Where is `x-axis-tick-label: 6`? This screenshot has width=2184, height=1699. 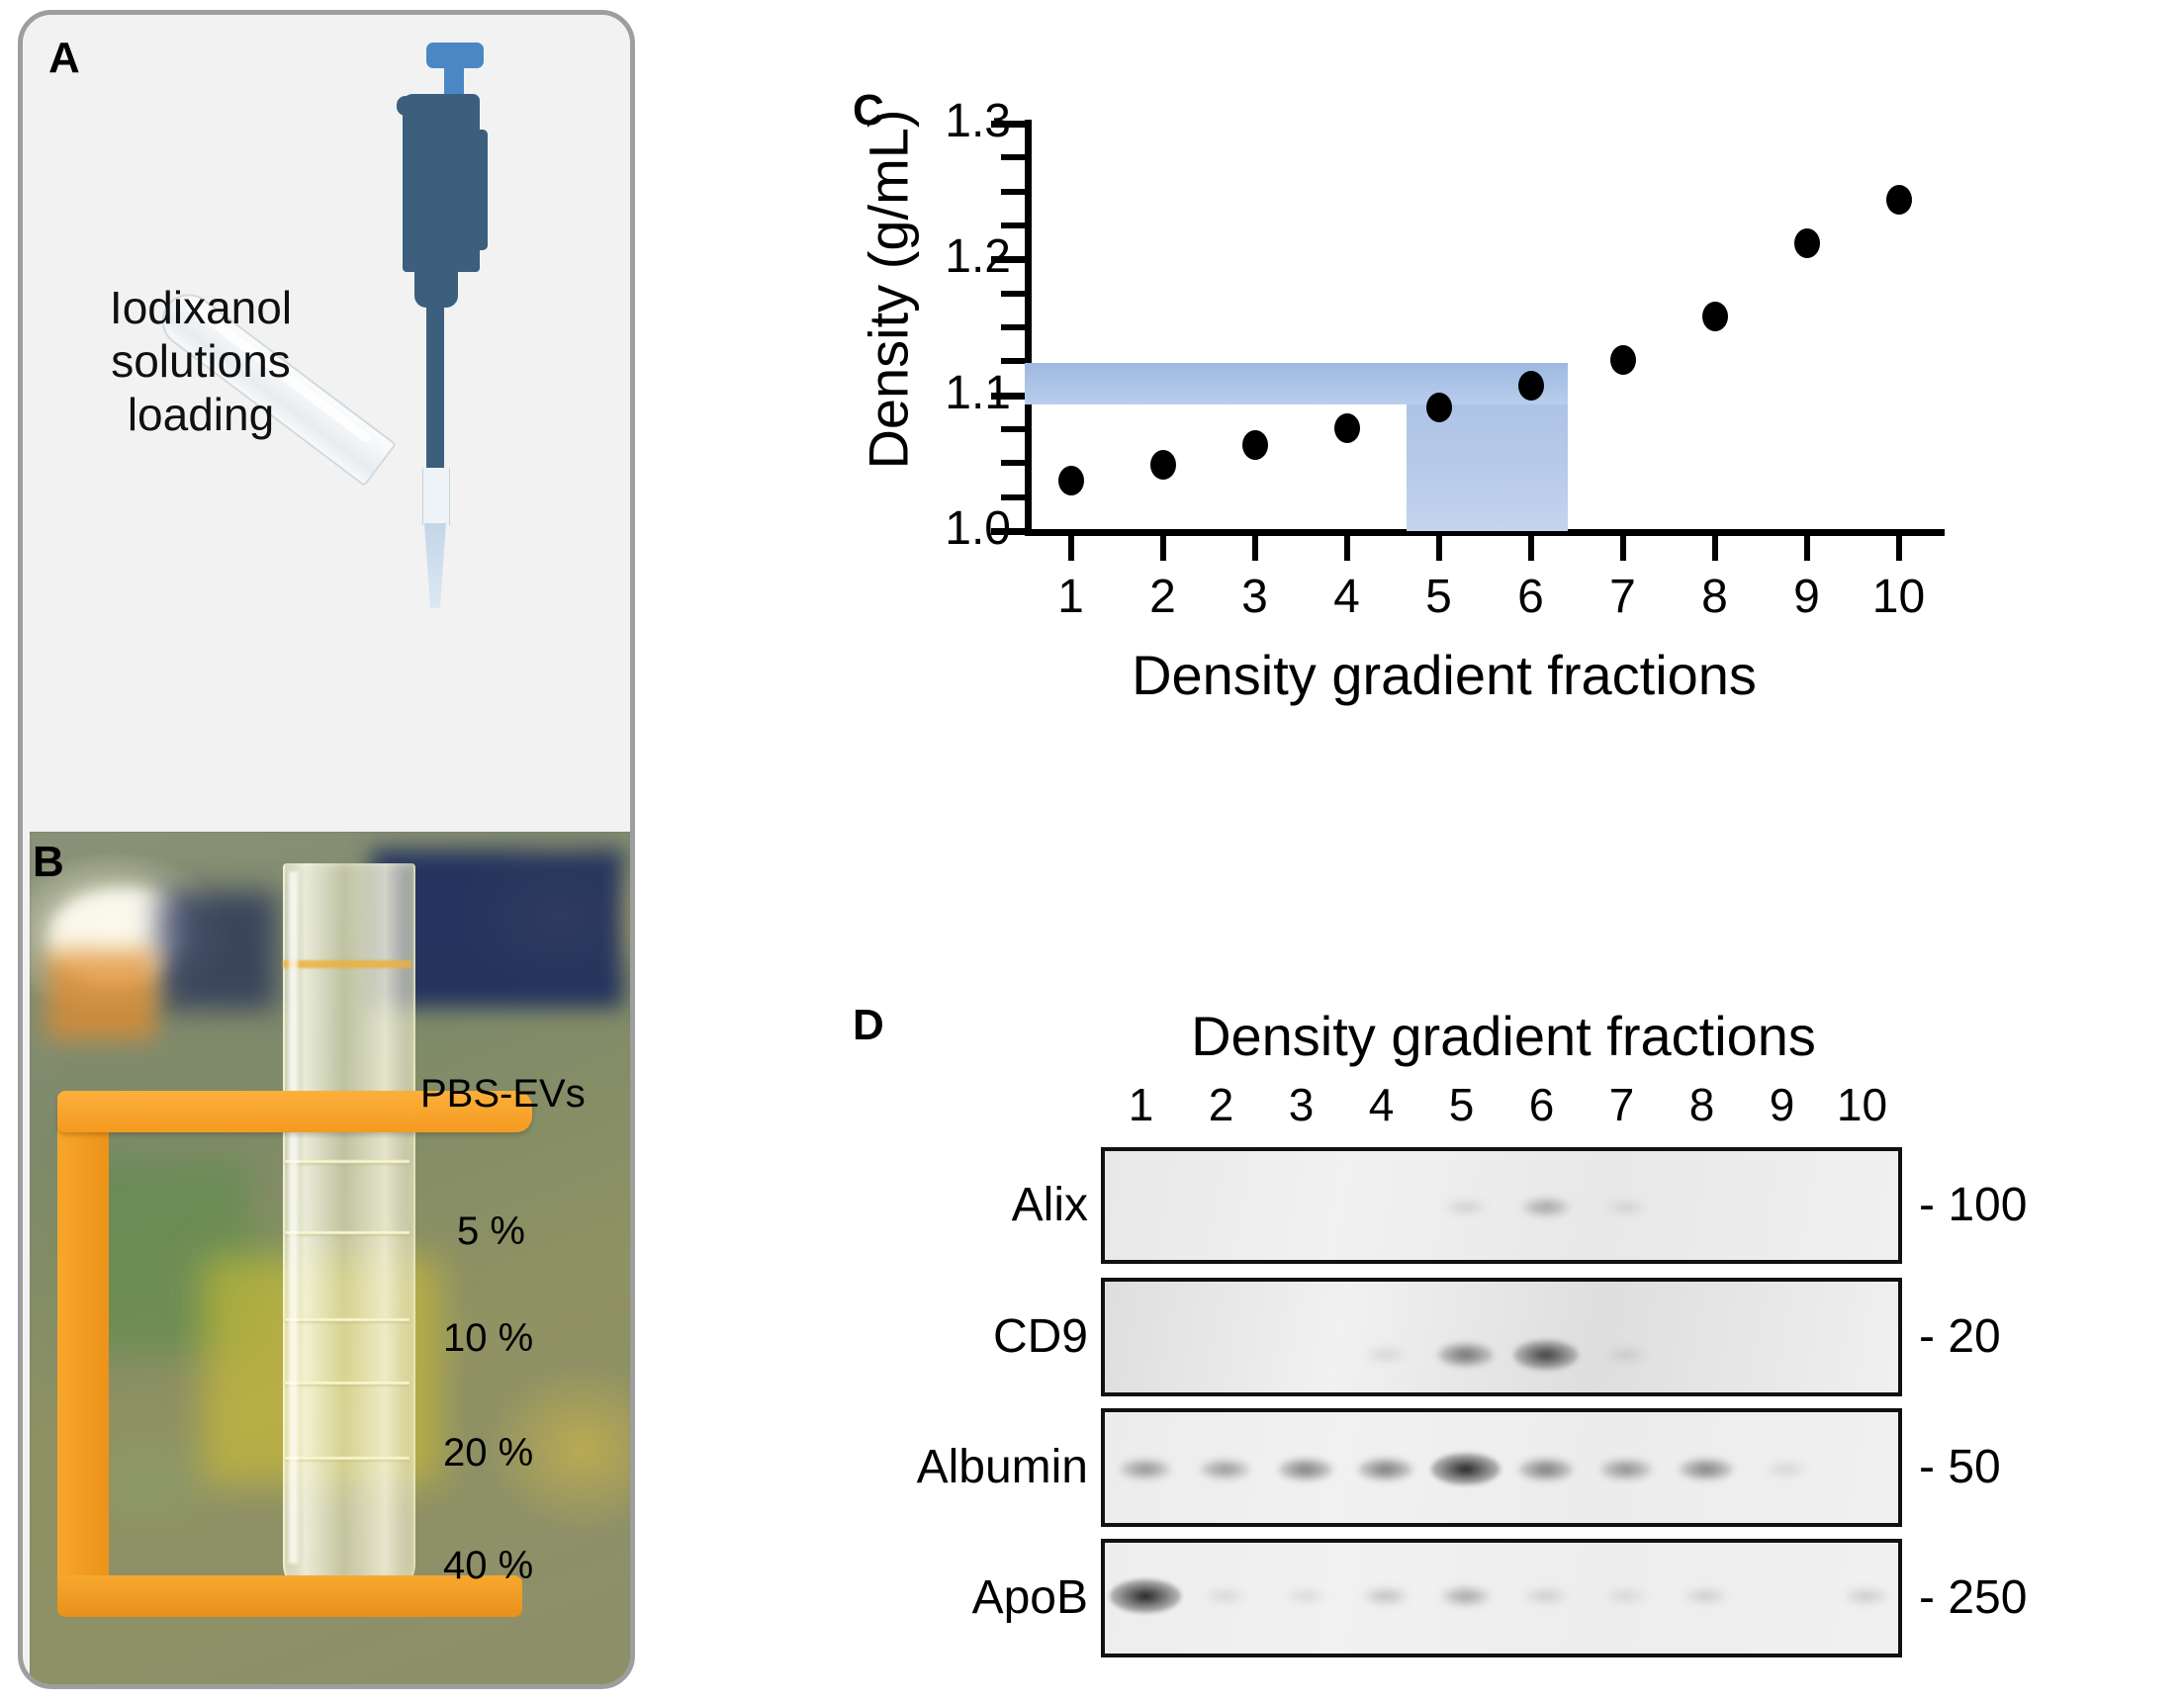
x-axis-tick-label: 6 is located at coordinates (1530, 597).